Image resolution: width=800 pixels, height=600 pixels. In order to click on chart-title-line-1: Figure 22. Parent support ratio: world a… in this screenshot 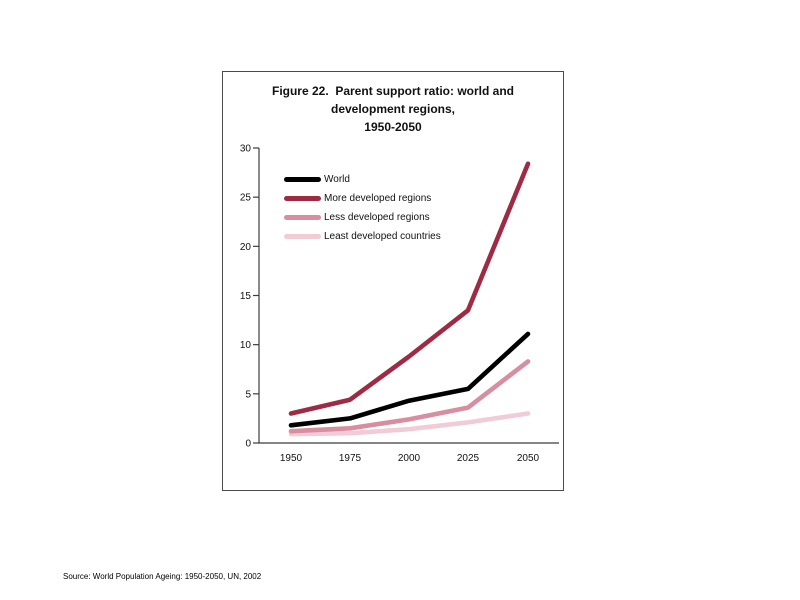, I will do `click(393, 91)`.